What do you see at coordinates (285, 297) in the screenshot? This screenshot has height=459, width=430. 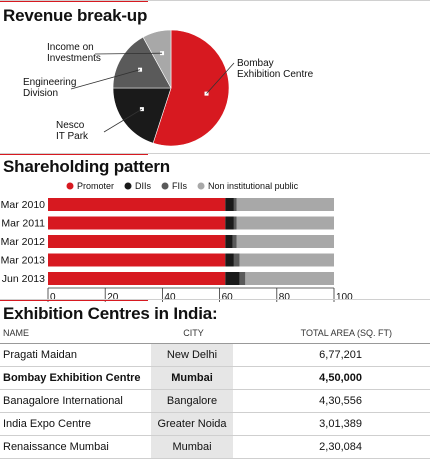 I see `x-tick-label: 80` at bounding box center [285, 297].